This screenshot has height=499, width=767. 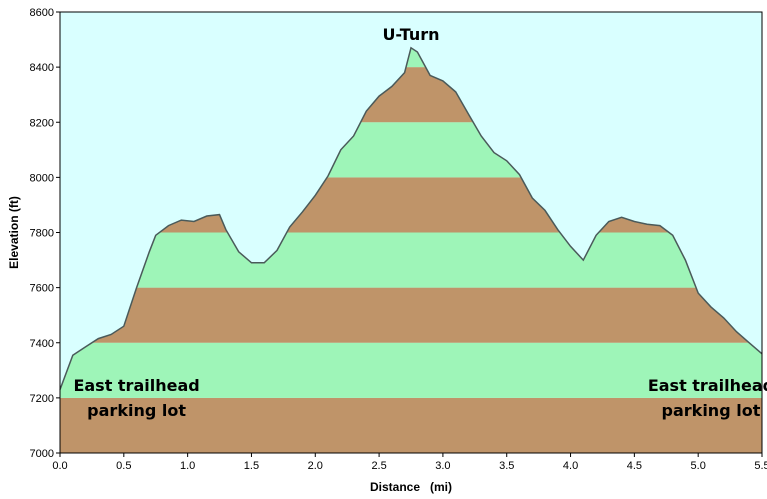 What do you see at coordinates (442, 466) in the screenshot?
I see `x-tick-label: 3.0` at bounding box center [442, 466].